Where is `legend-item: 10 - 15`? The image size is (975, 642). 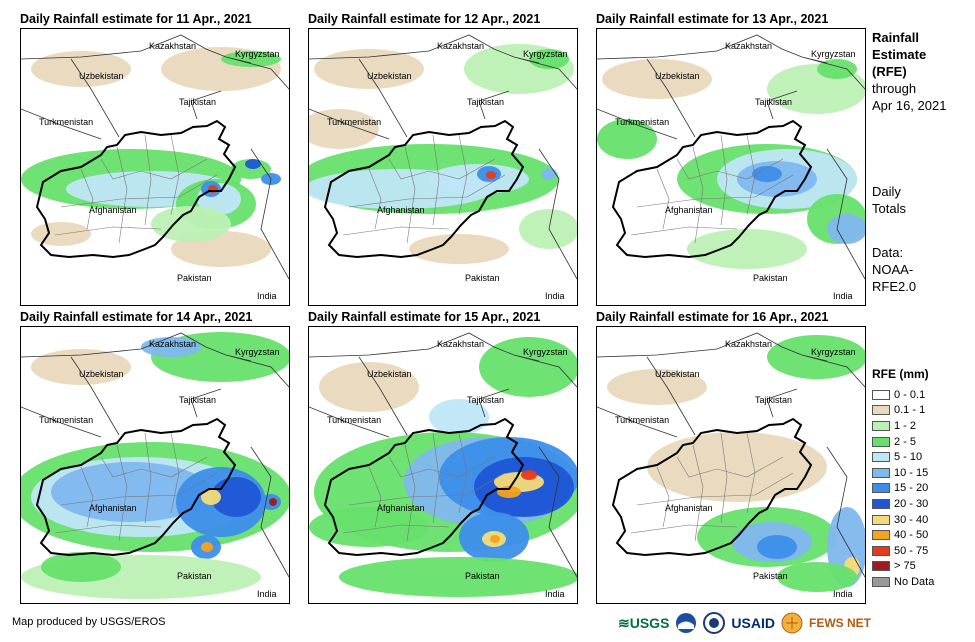 legend-item: 10 - 15 is located at coordinates (903, 473).